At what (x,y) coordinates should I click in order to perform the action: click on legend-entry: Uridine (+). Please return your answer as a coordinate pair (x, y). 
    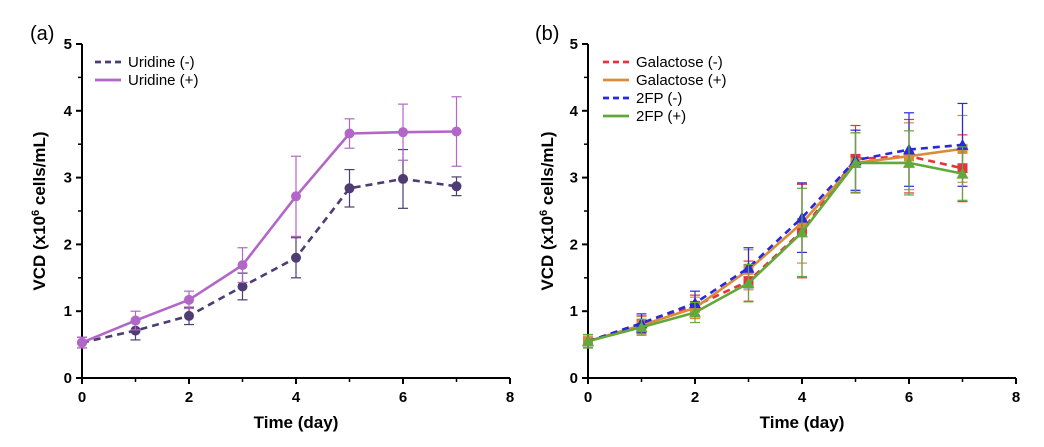
    Looking at the image, I should click on (146, 80).